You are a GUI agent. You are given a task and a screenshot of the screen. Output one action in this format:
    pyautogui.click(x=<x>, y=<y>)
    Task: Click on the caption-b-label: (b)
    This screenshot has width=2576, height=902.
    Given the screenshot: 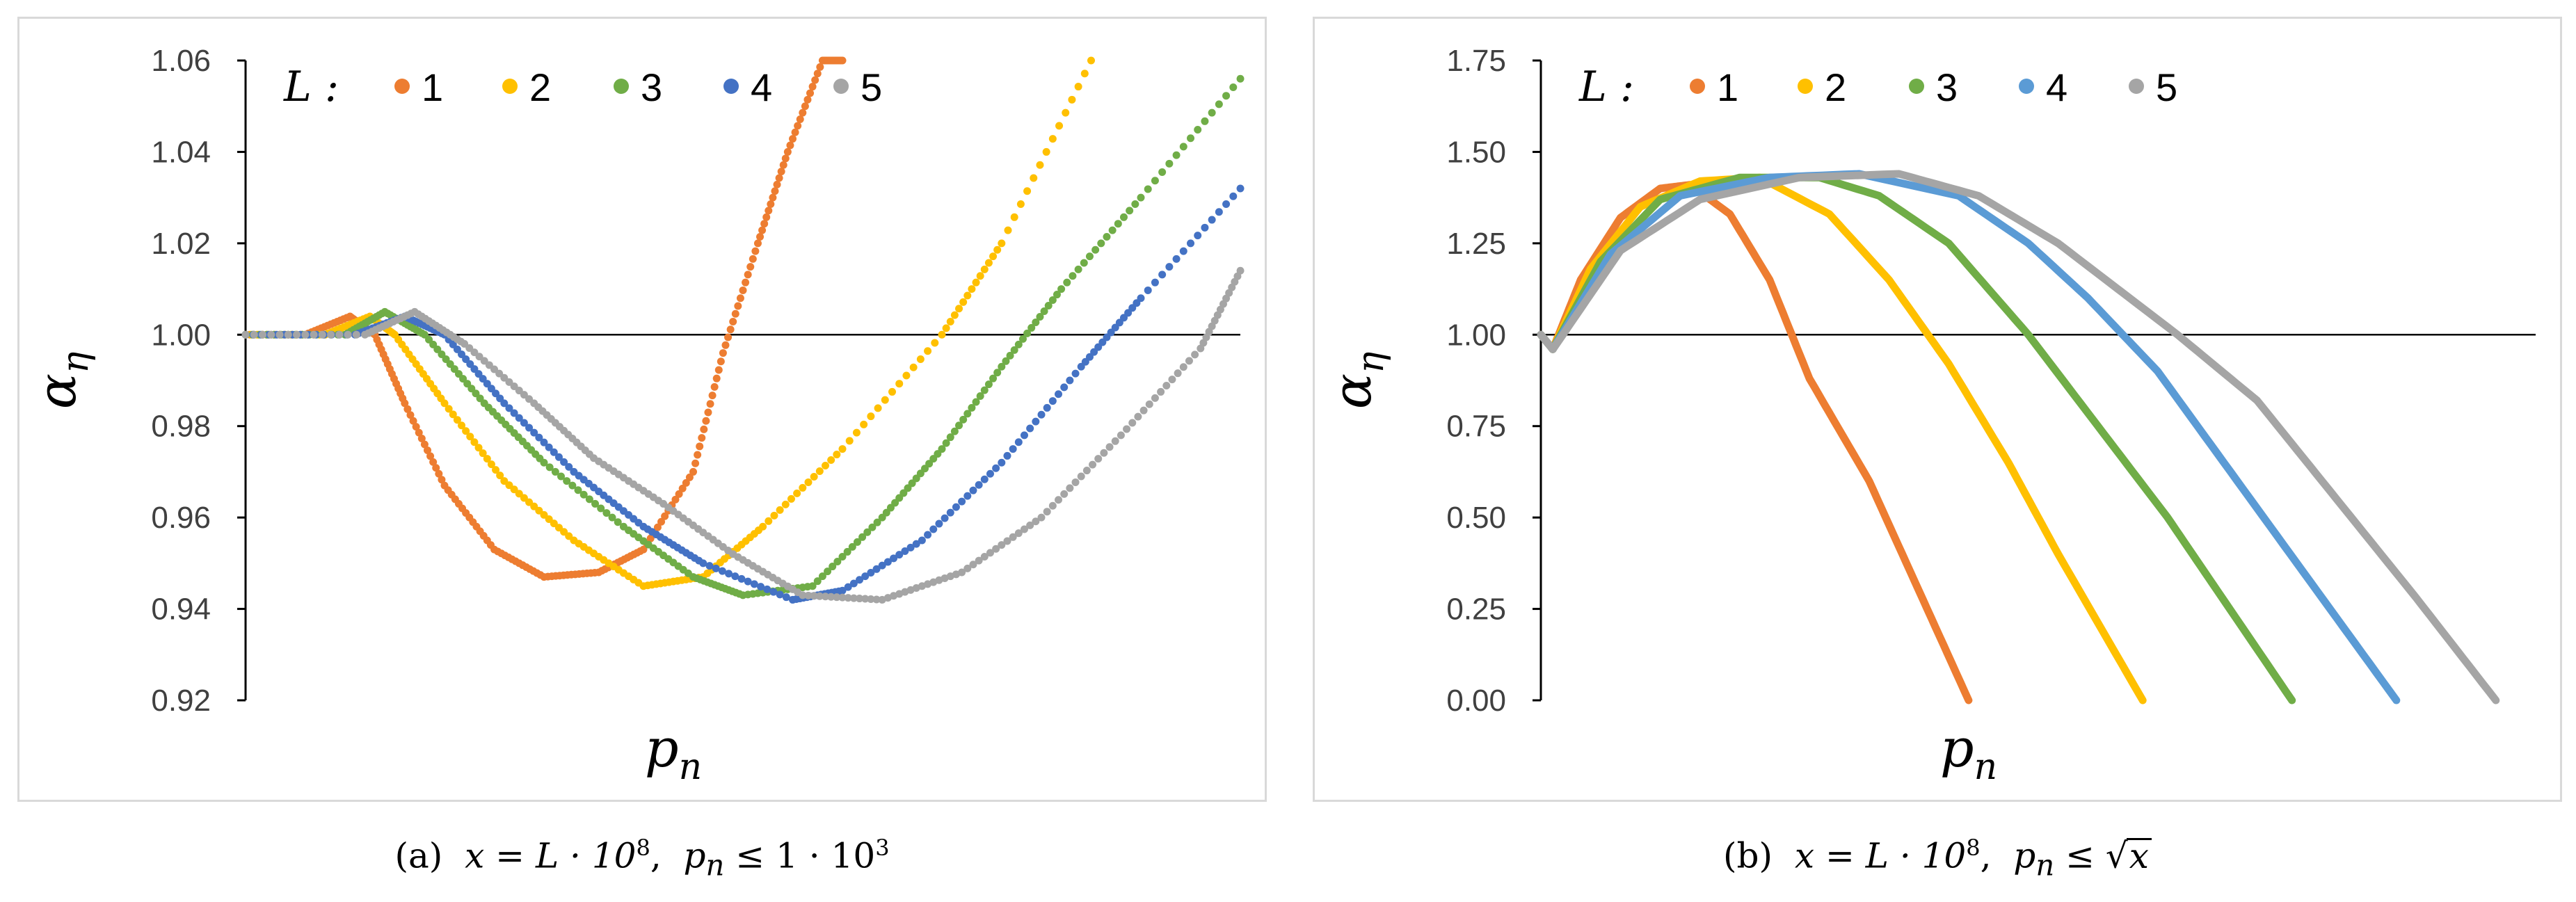 What is the action you would take?
    pyautogui.click(x=1748, y=856)
    